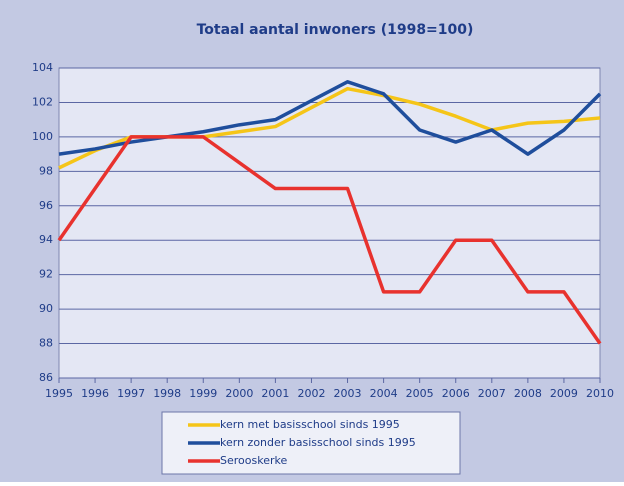 This screenshot has height=486, width=624. I want to click on legend-label: kern met basisschool sinds 1995, so click(310, 424).